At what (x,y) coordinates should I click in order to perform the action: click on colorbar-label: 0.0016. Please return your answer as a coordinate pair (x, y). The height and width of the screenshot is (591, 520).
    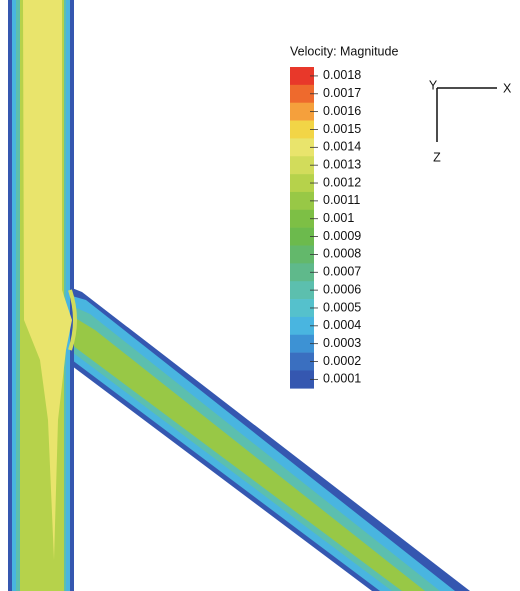
    Looking at the image, I should click on (342, 111).